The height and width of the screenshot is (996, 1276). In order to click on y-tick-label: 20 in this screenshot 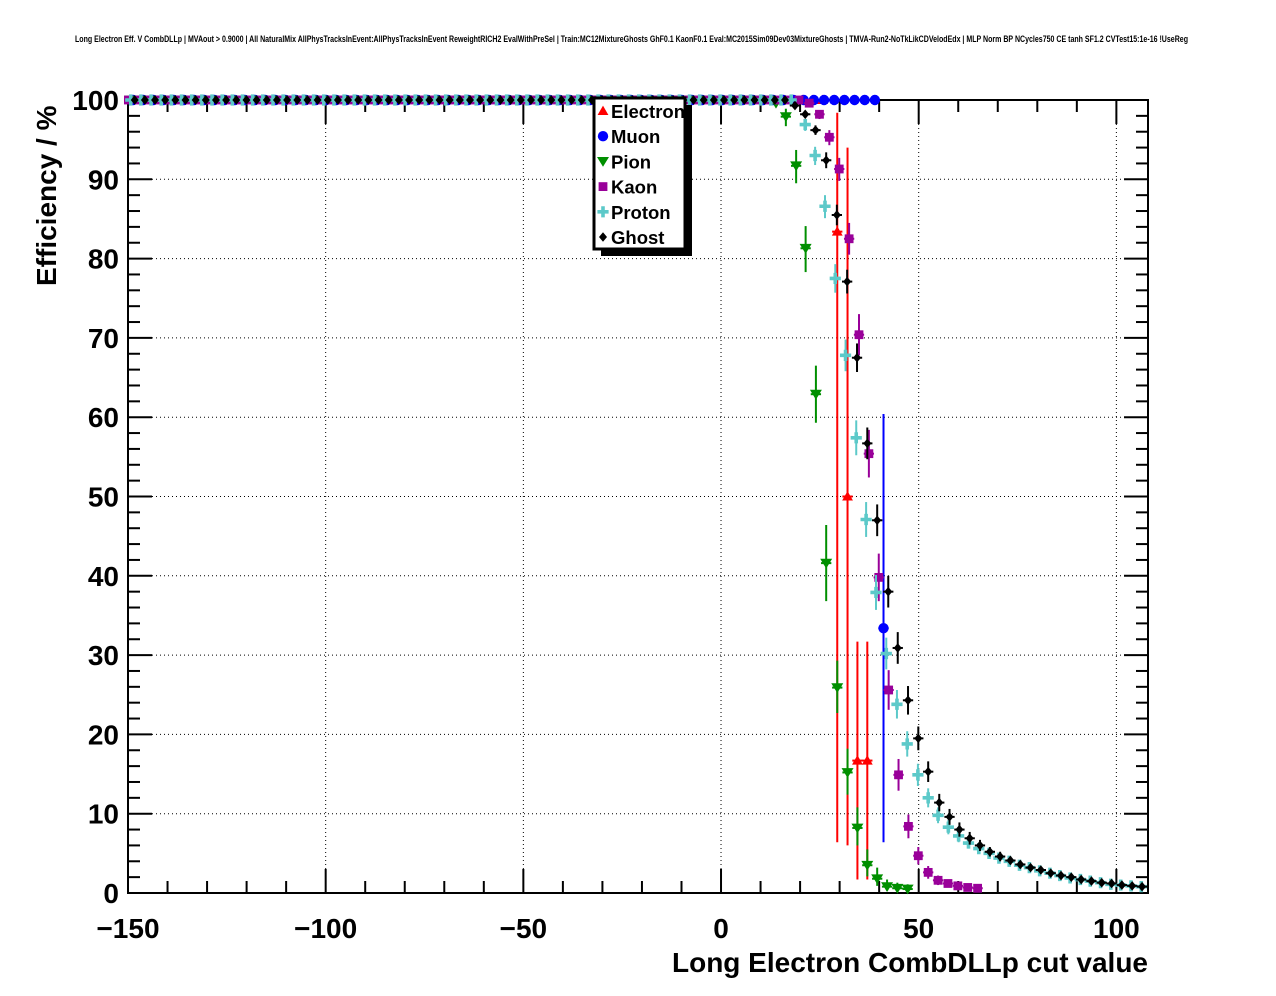, I will do `click(103, 734)`.